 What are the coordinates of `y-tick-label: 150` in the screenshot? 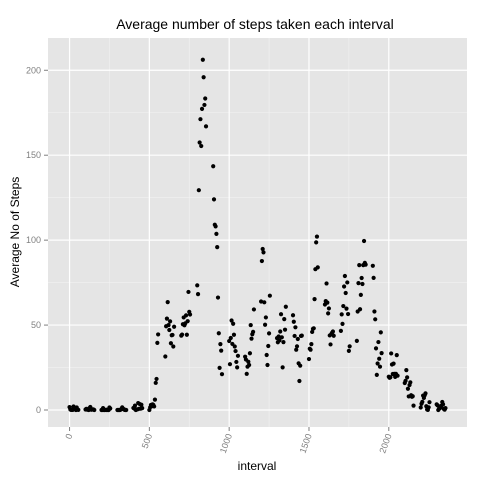 It's located at (33, 155).